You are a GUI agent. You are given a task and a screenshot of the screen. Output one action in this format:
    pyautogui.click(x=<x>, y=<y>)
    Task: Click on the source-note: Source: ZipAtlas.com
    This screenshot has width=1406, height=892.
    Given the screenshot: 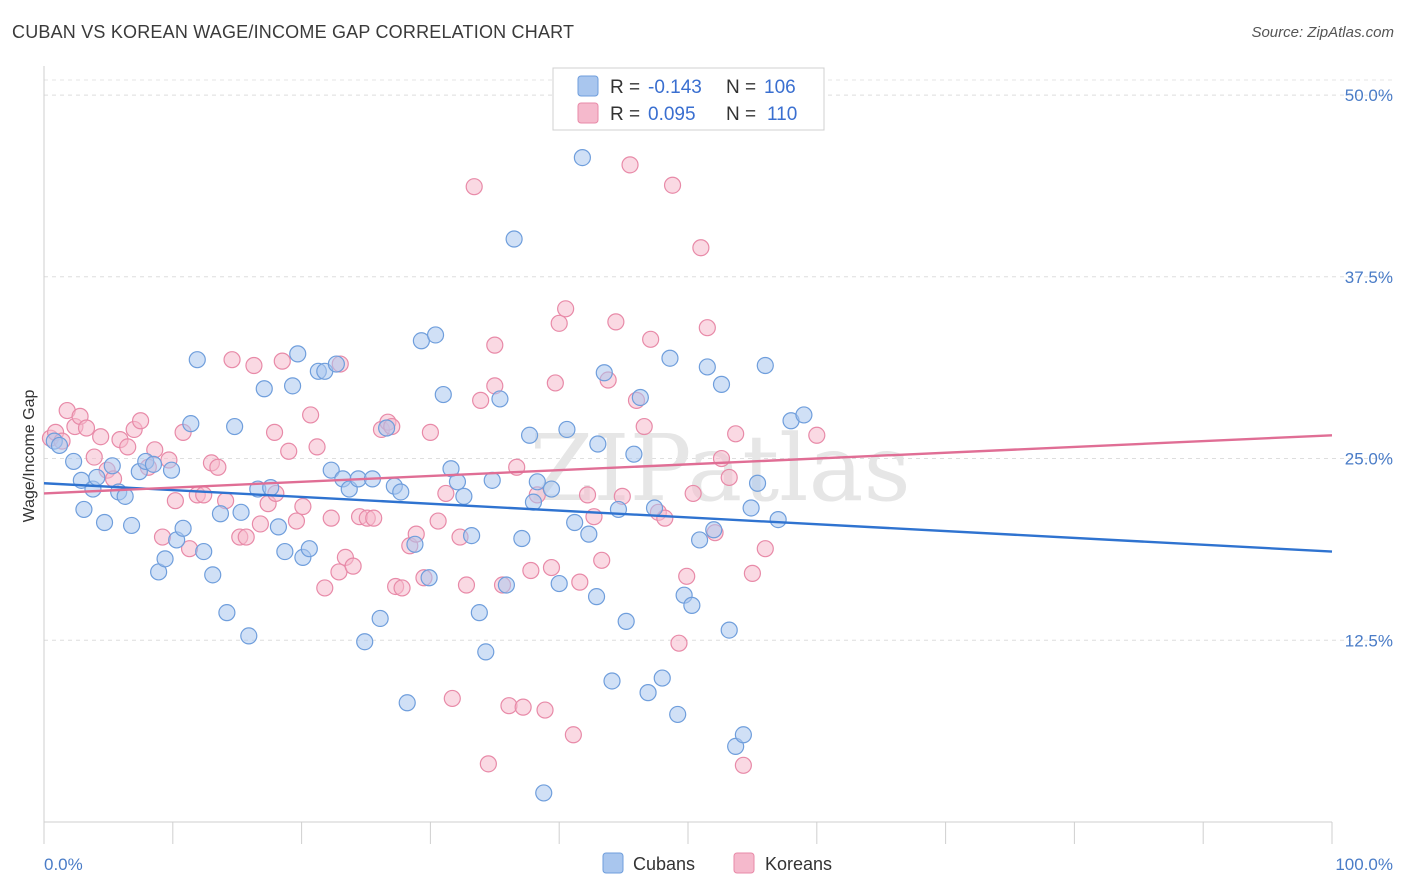 What is the action you would take?
    pyautogui.click(x=1322, y=32)
    